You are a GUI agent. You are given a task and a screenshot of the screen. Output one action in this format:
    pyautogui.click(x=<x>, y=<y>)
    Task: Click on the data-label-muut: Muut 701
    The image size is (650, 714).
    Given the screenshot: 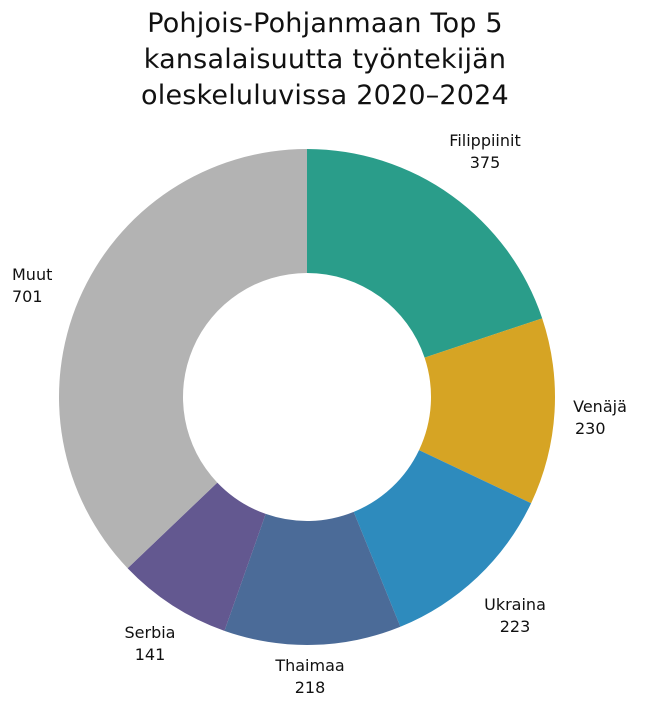 What is the action you would take?
    pyautogui.click(x=42, y=286)
    